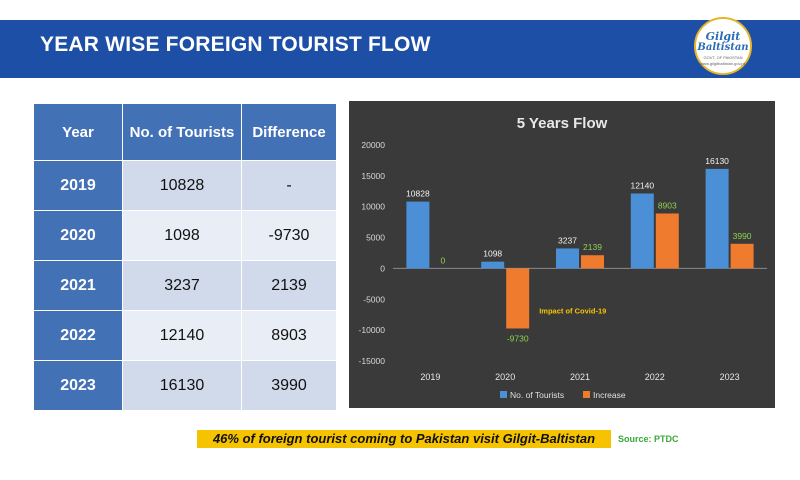 Image resolution: width=800 pixels, height=480 pixels. Describe the element at coordinates (723, 57) in the screenshot. I see `logo-text-govt: GOVT. OF PAKISTAN` at that location.